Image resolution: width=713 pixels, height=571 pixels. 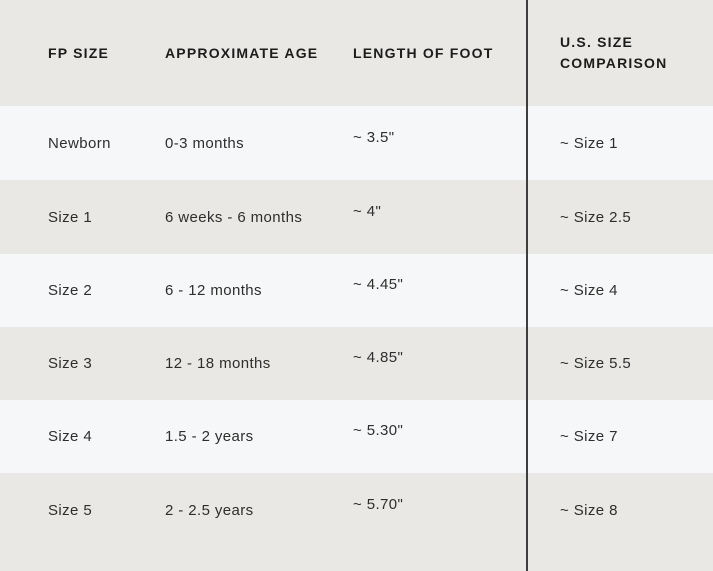 What do you see at coordinates (378, 430) in the screenshot?
I see `cell-length-of-foot: ~ 5.30"` at bounding box center [378, 430].